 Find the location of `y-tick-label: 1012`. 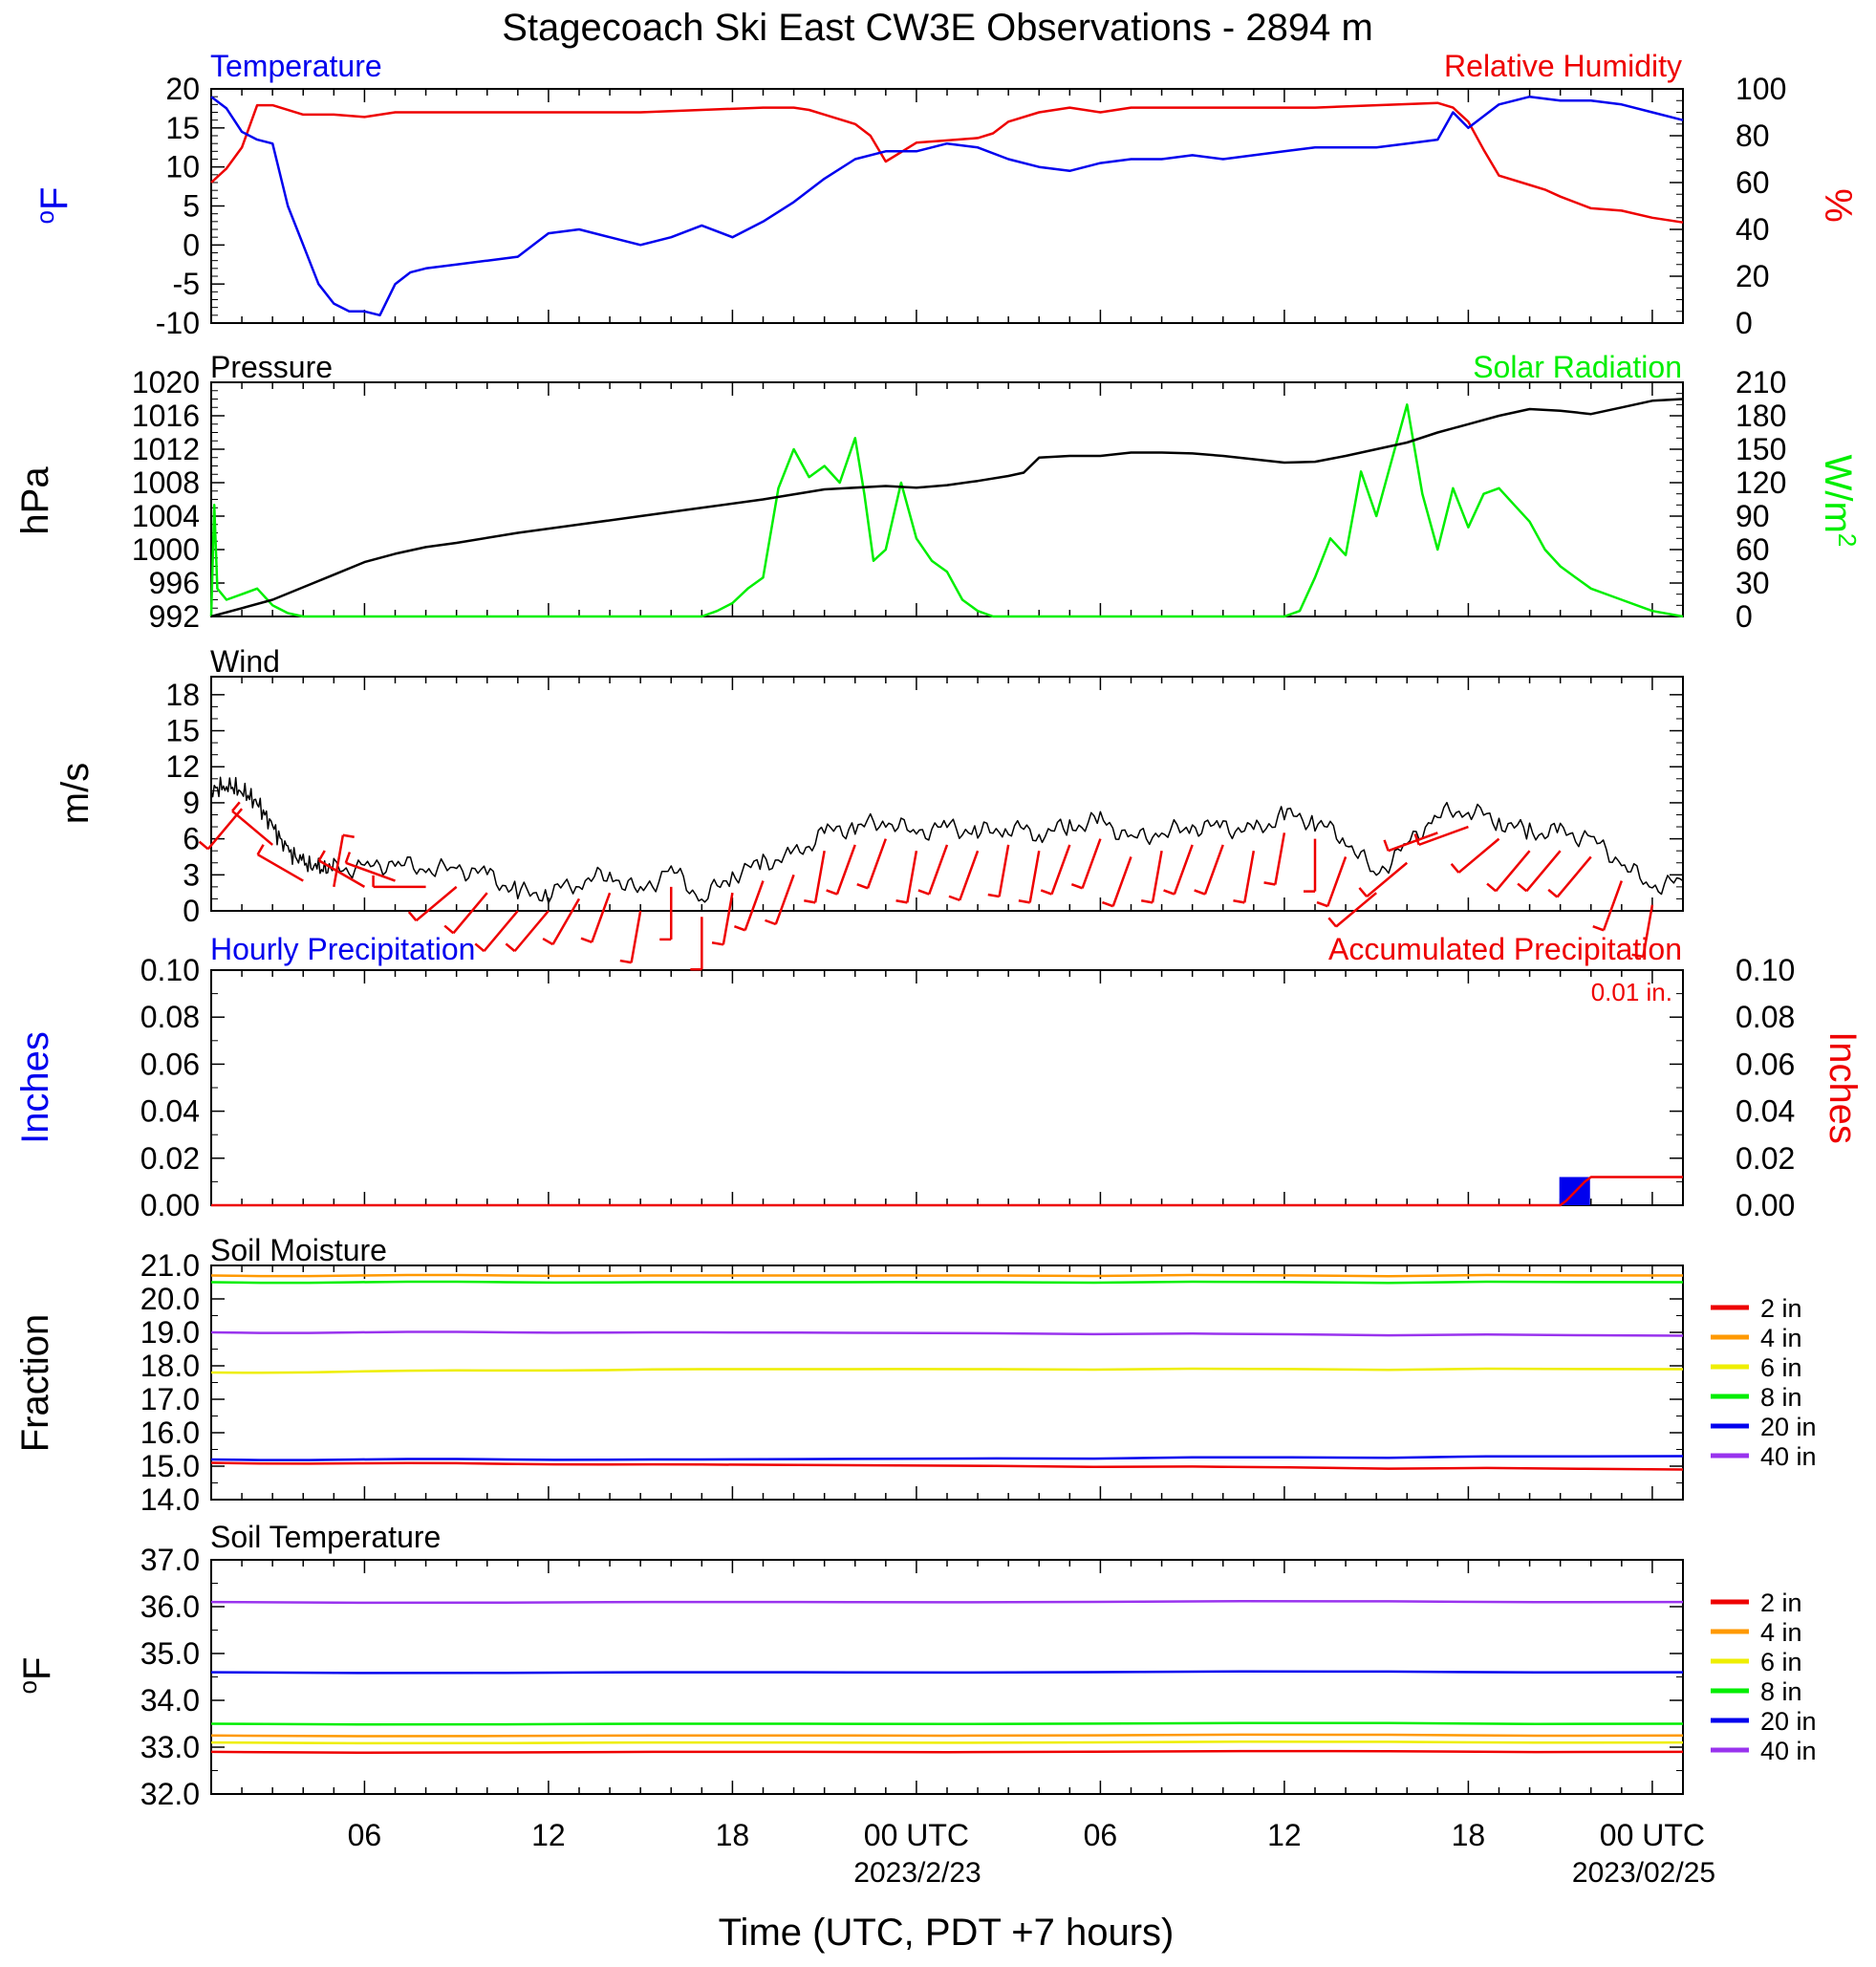

y-tick-label: 1012 is located at coordinates (166, 449).